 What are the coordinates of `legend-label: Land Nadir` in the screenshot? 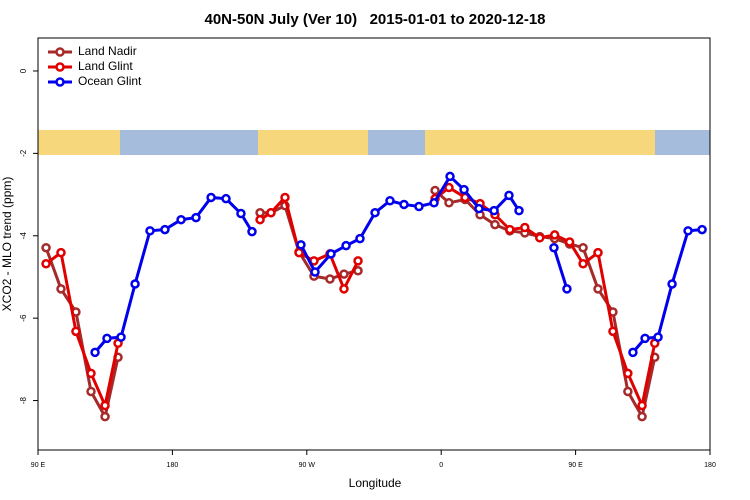 It's located at (107, 51).